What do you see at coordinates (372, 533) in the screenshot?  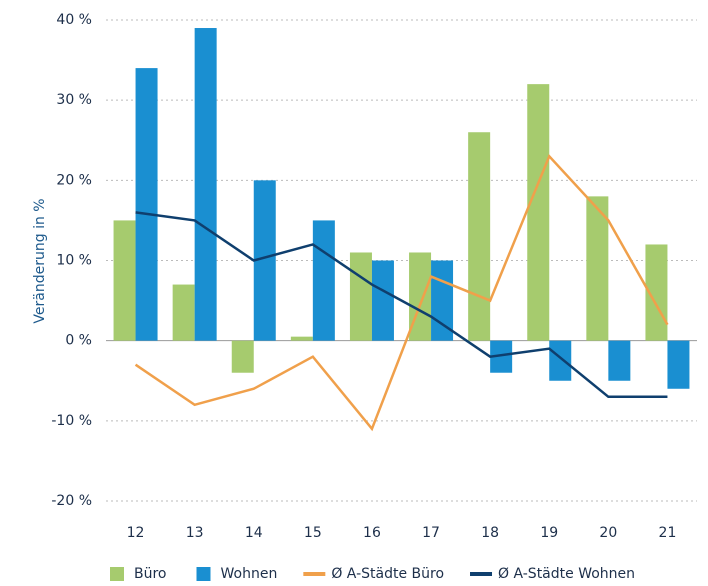 I see `x-tick-label: 16` at bounding box center [372, 533].